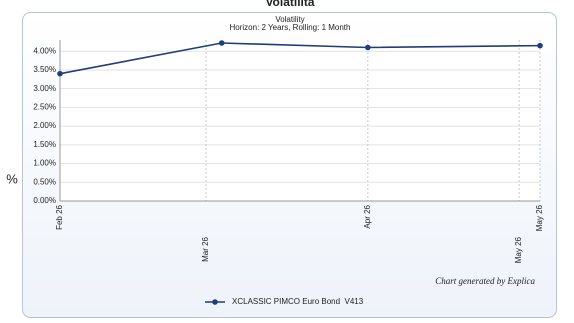 The image size is (574, 323). I want to click on x-tick-label: Apr 26, so click(367, 216).